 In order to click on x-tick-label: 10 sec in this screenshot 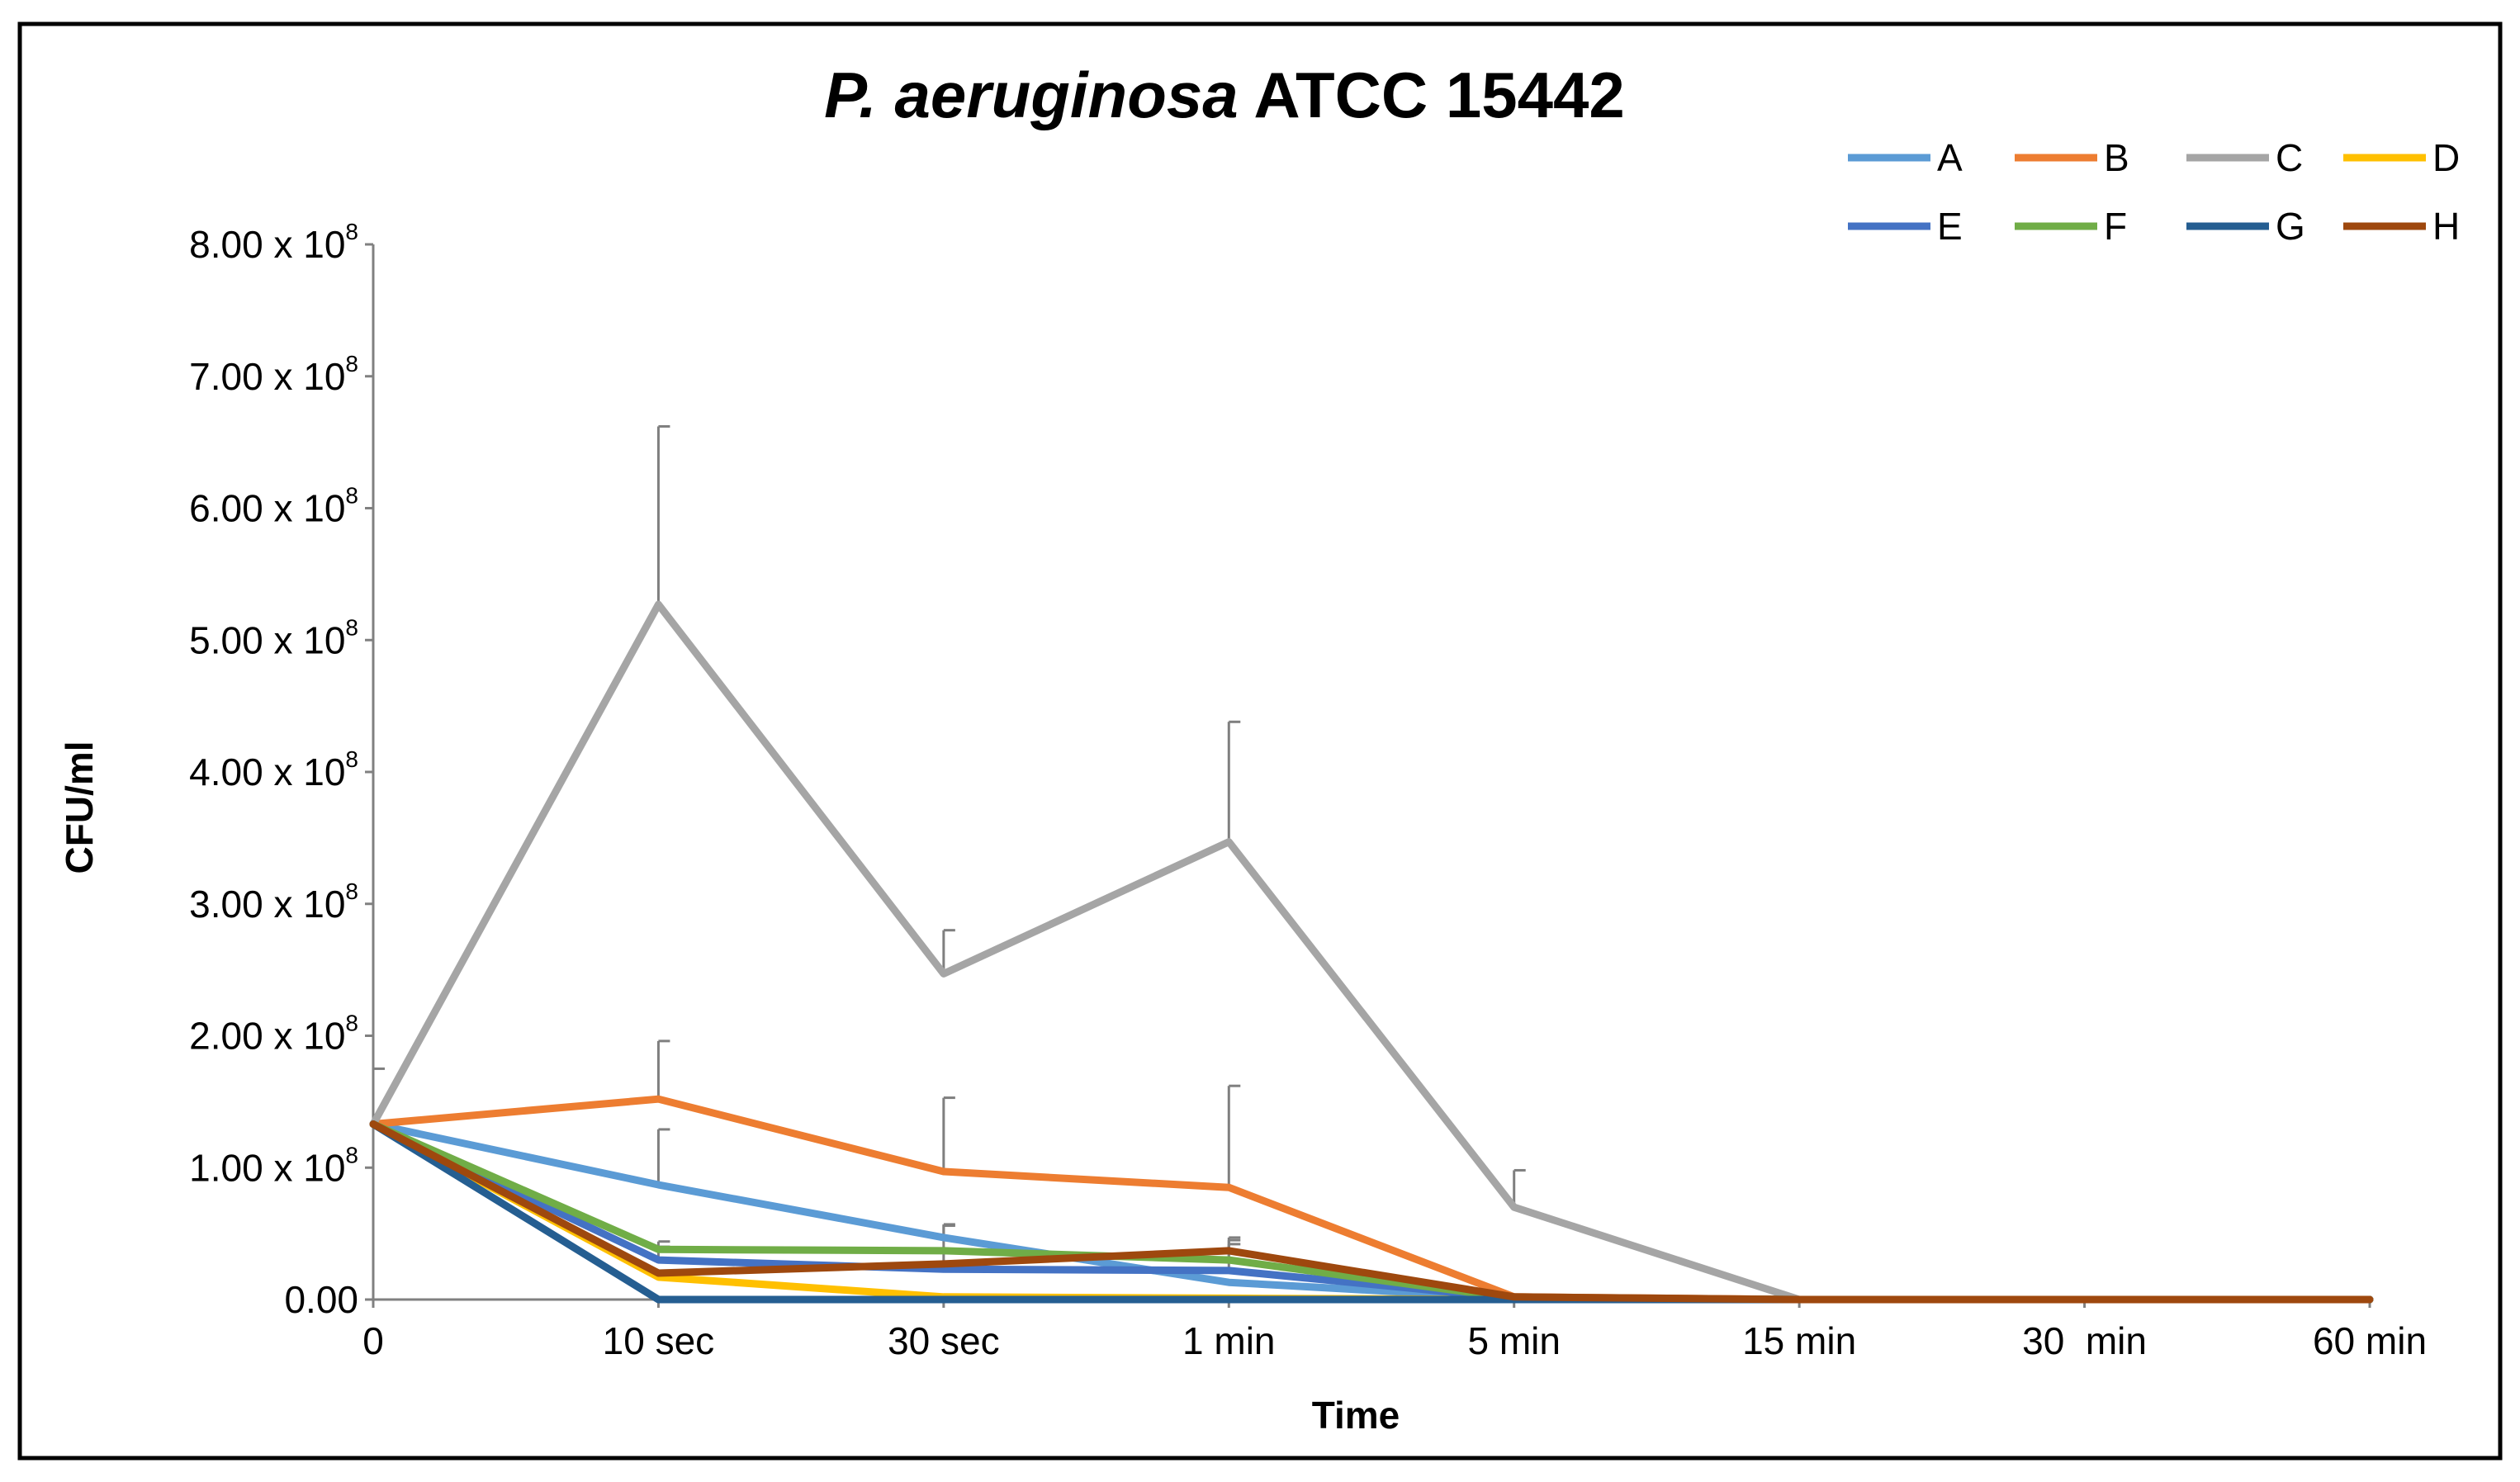, I will do `click(659, 1340)`.